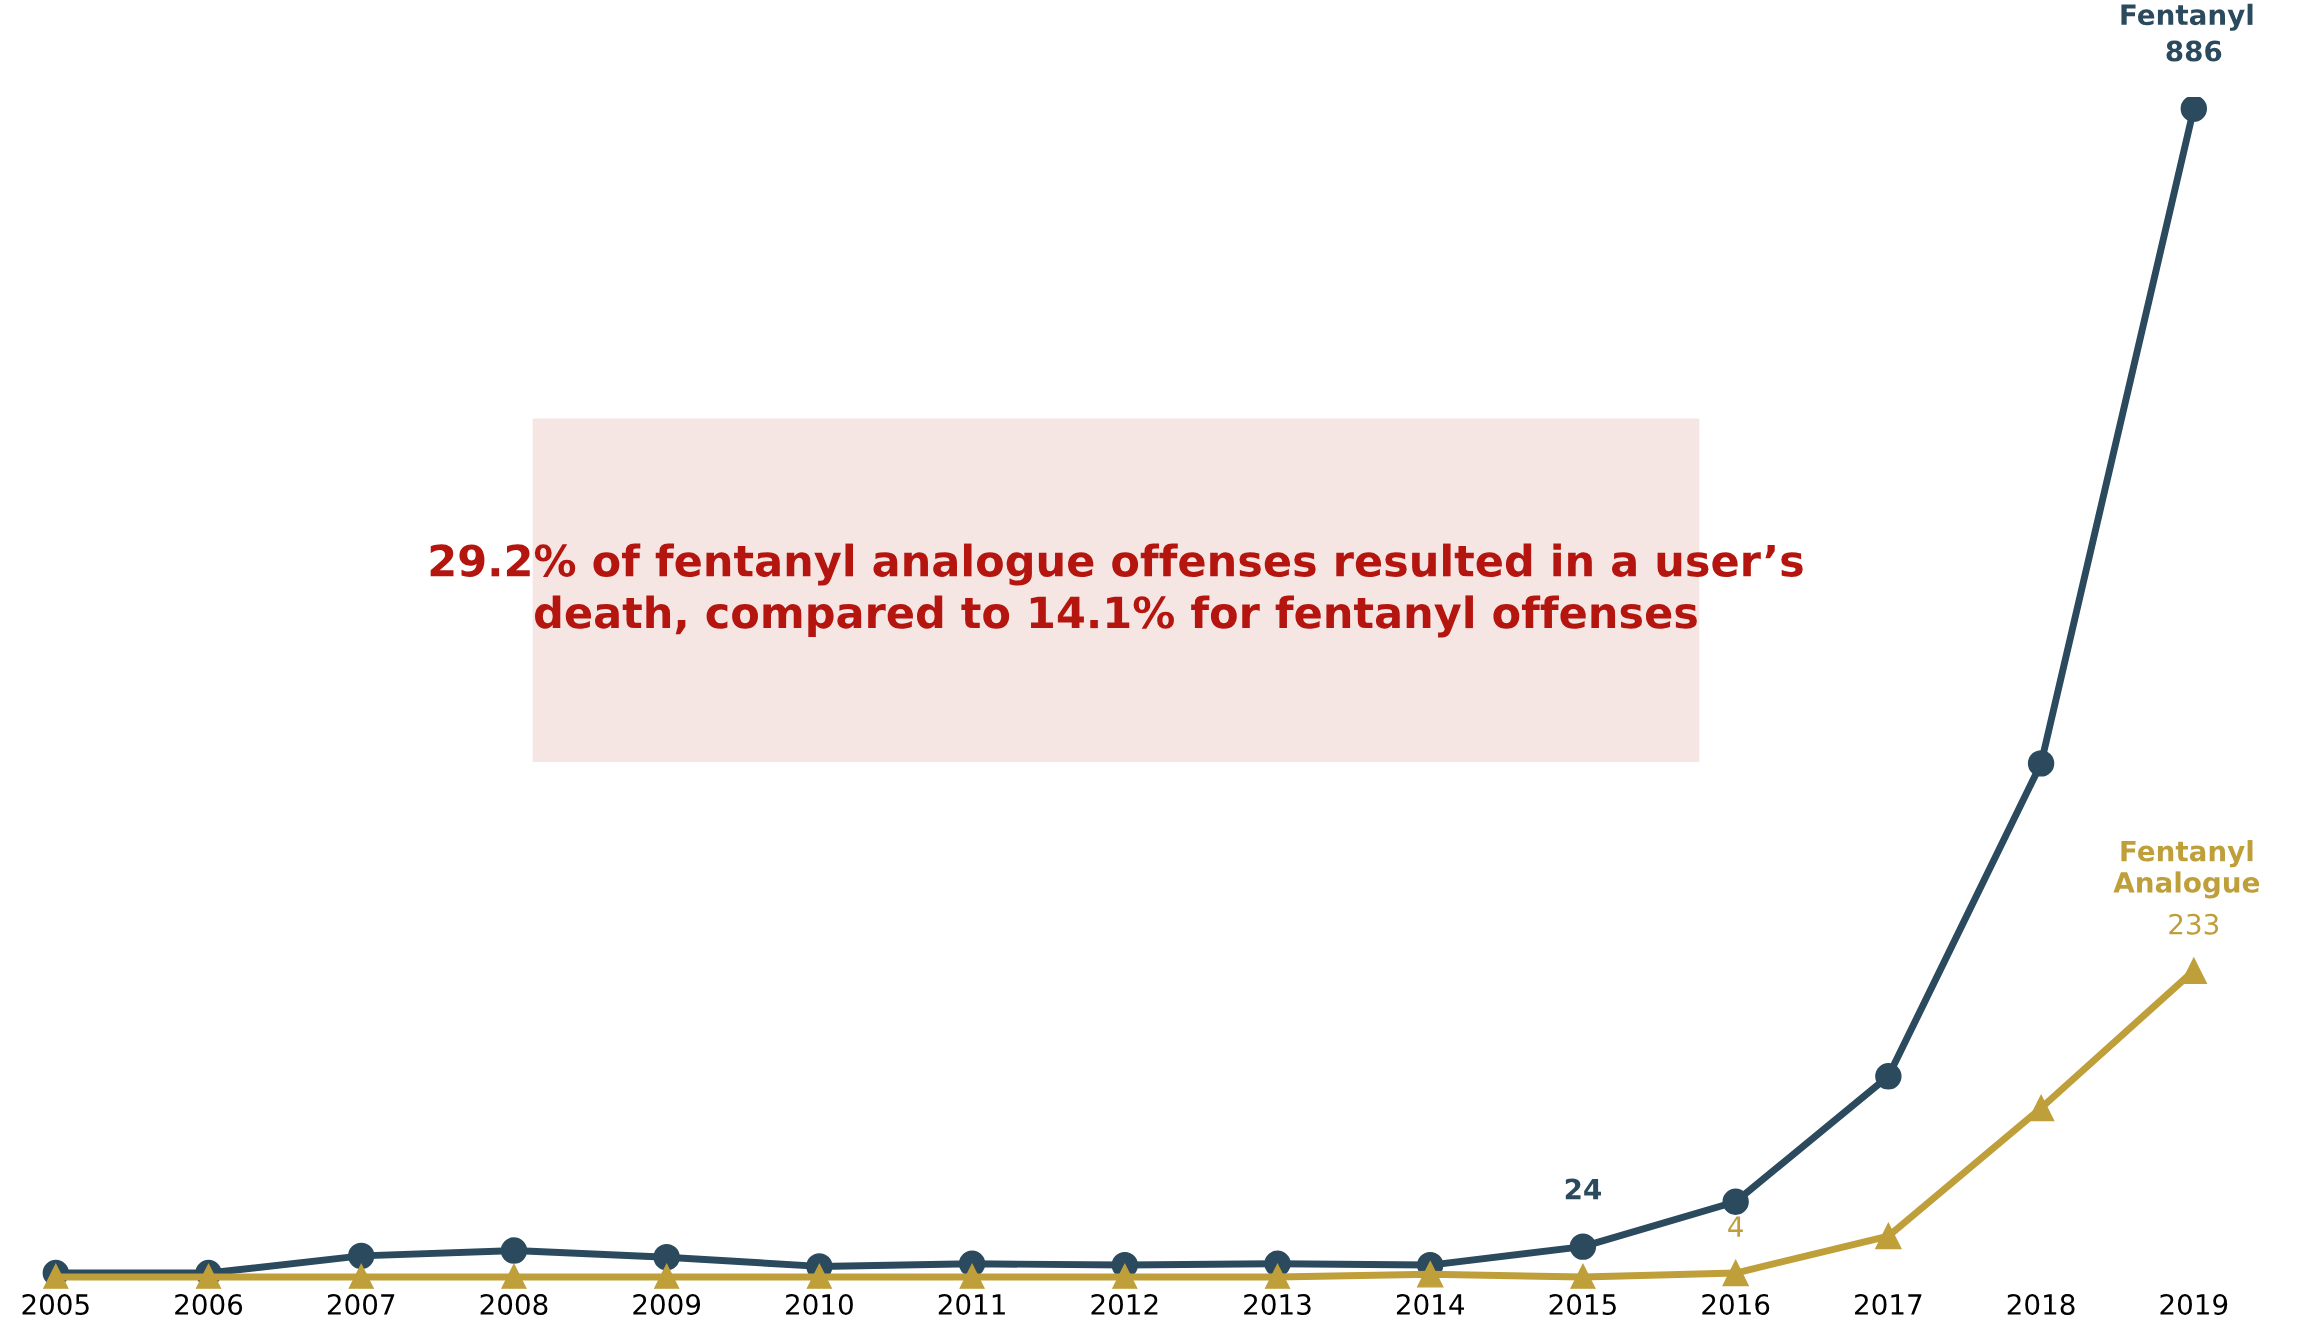  I want to click on x-tick-label: 2006, so click(209, 1305).